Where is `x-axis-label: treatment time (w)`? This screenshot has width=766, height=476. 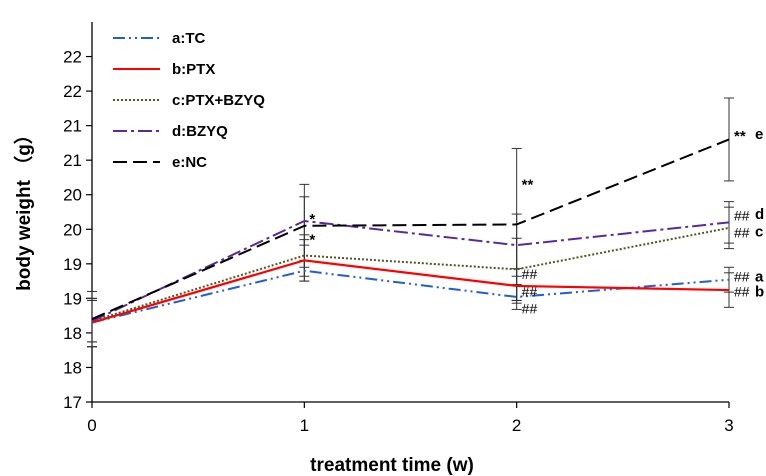
x-axis-label: treatment time (w) is located at coordinates (392, 465).